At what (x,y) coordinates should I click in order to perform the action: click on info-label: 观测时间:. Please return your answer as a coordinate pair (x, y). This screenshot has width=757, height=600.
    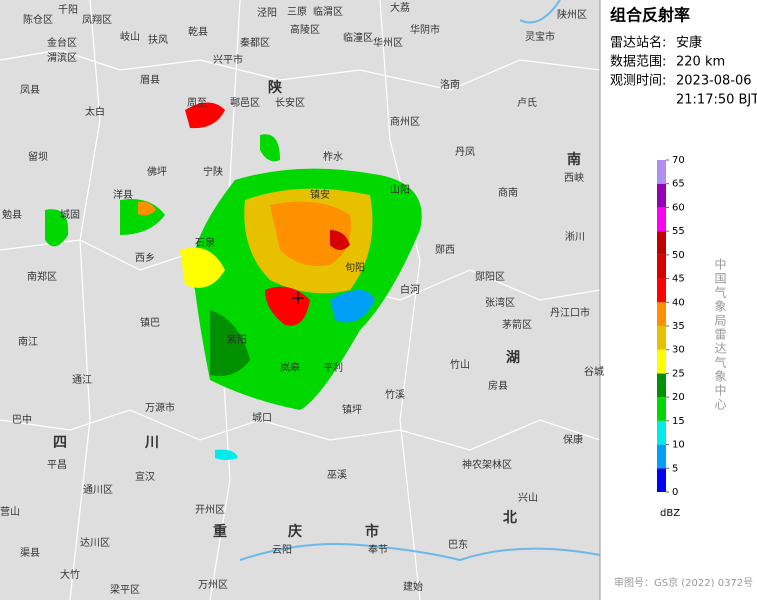
    Looking at the image, I should click on (638, 81).